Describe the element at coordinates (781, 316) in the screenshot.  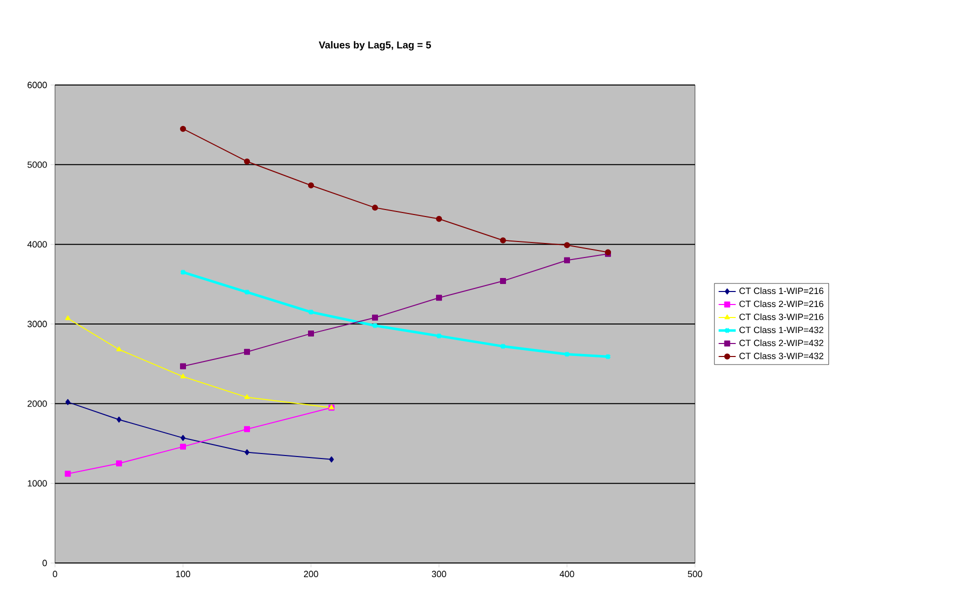
I see `legend-label: CT Class 3-WIP=216` at that location.